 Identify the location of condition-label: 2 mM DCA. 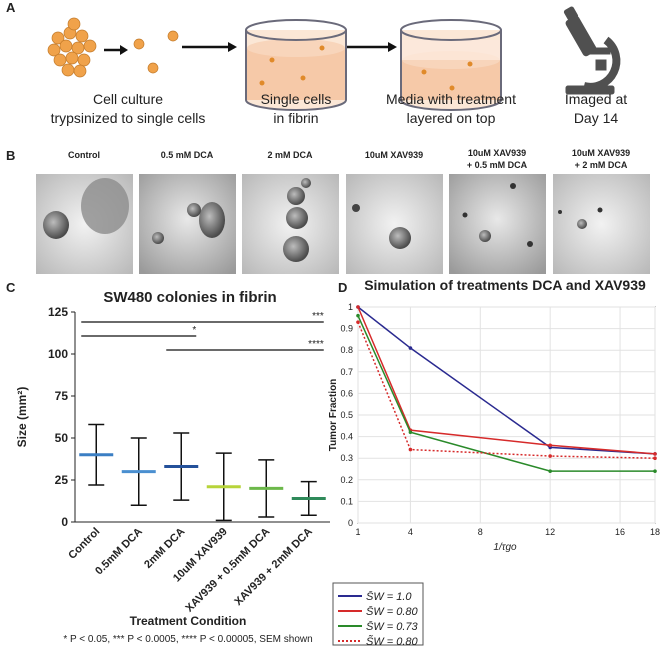
(290, 155).